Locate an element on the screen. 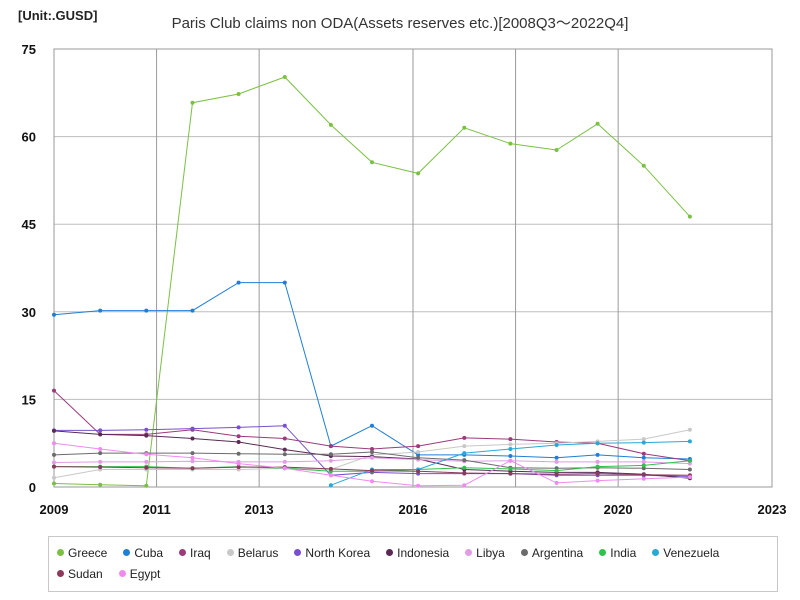 The width and height of the screenshot is (800, 600). series-egypt is located at coordinates (372, 464).